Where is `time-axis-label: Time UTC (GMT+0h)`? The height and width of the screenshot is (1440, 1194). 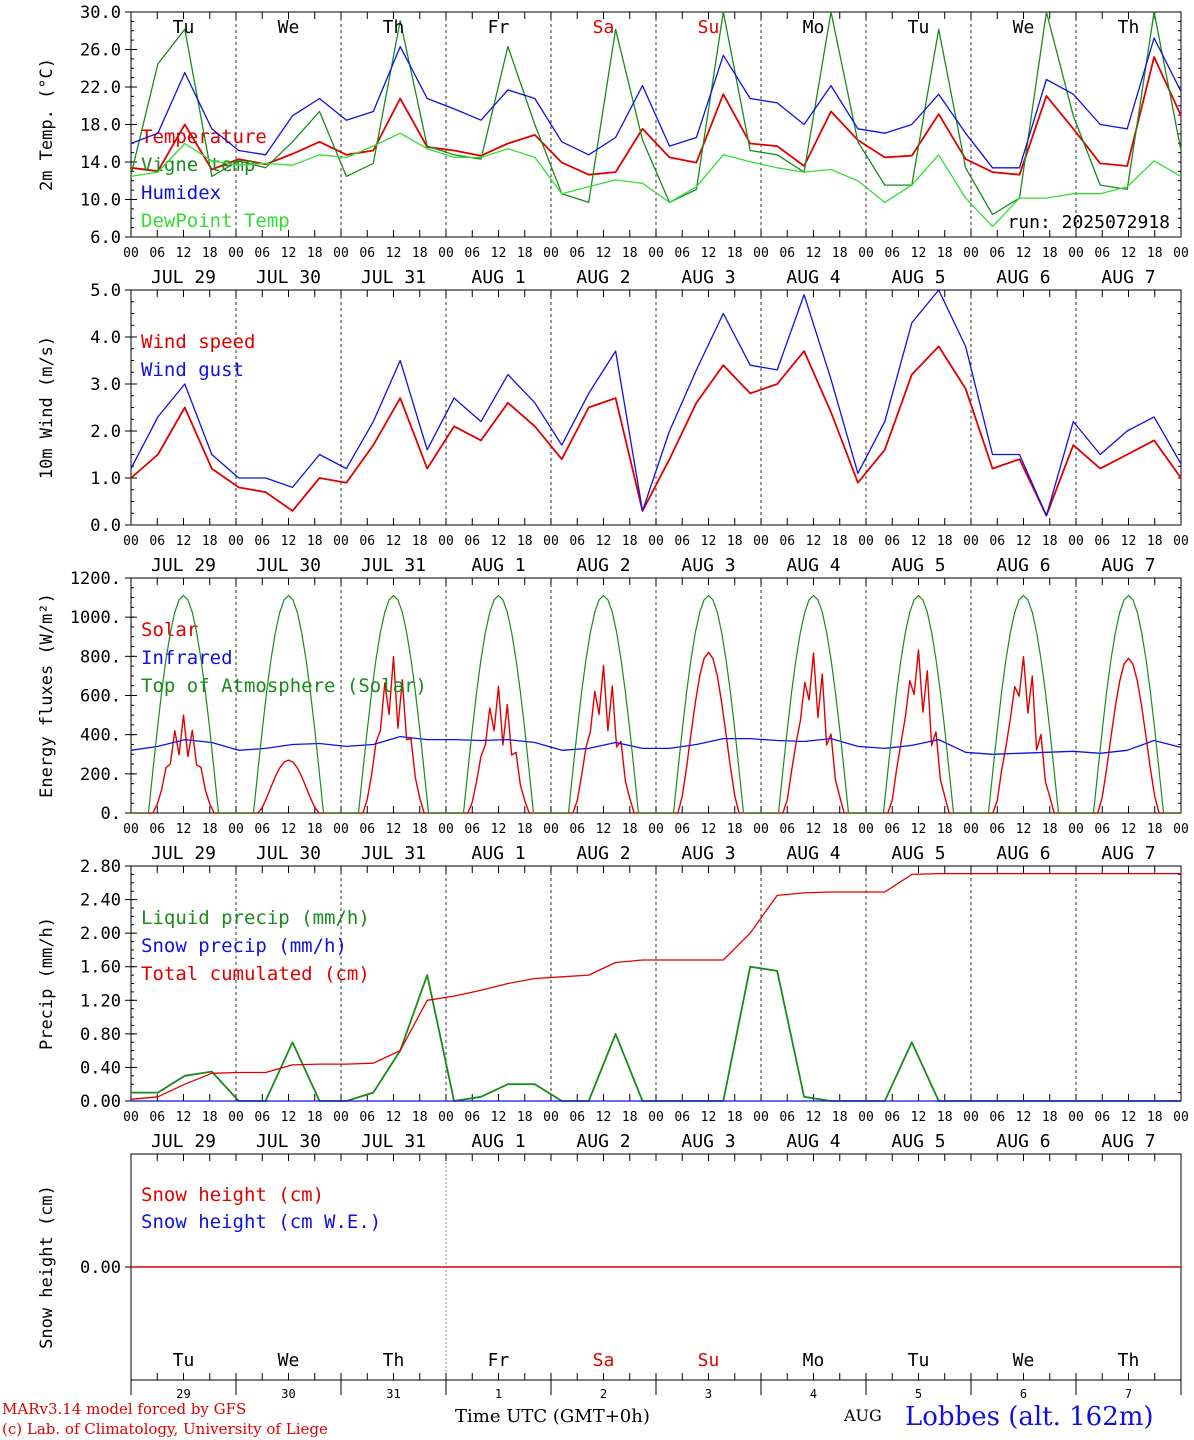 time-axis-label: Time UTC (GMT+0h) is located at coordinates (552, 1416).